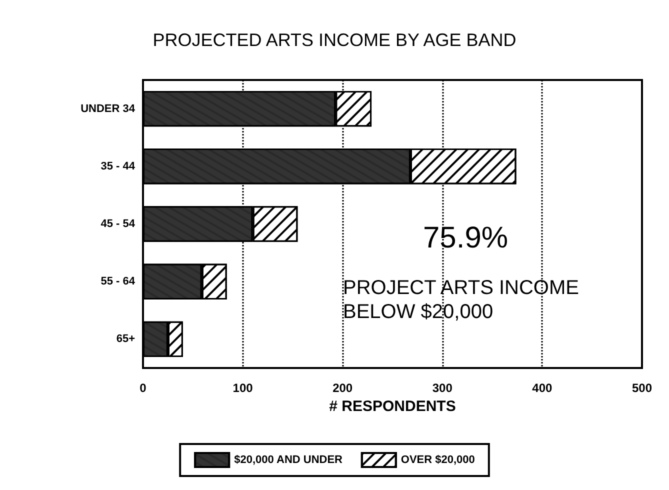  I want to click on x-tick-label: 200, so click(342, 388).